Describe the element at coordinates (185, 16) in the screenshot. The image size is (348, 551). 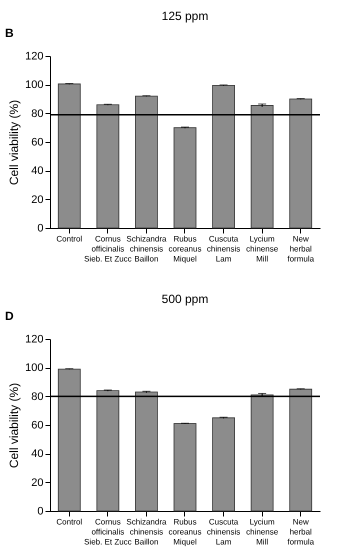
I see `chart-title: 125 ppm` at that location.